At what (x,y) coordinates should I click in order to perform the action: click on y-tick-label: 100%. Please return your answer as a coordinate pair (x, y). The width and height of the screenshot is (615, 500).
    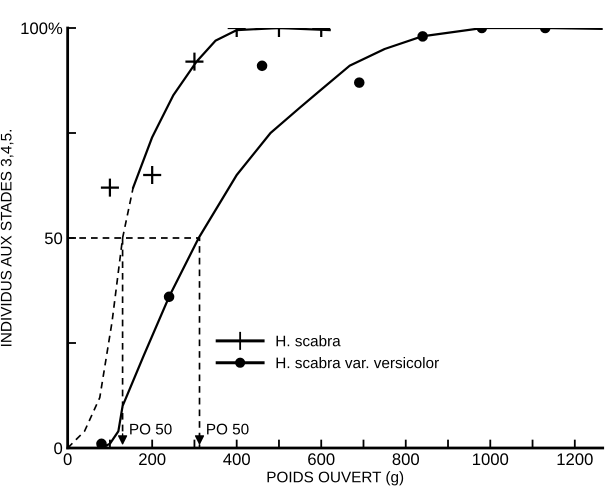
    Looking at the image, I should click on (41, 28).